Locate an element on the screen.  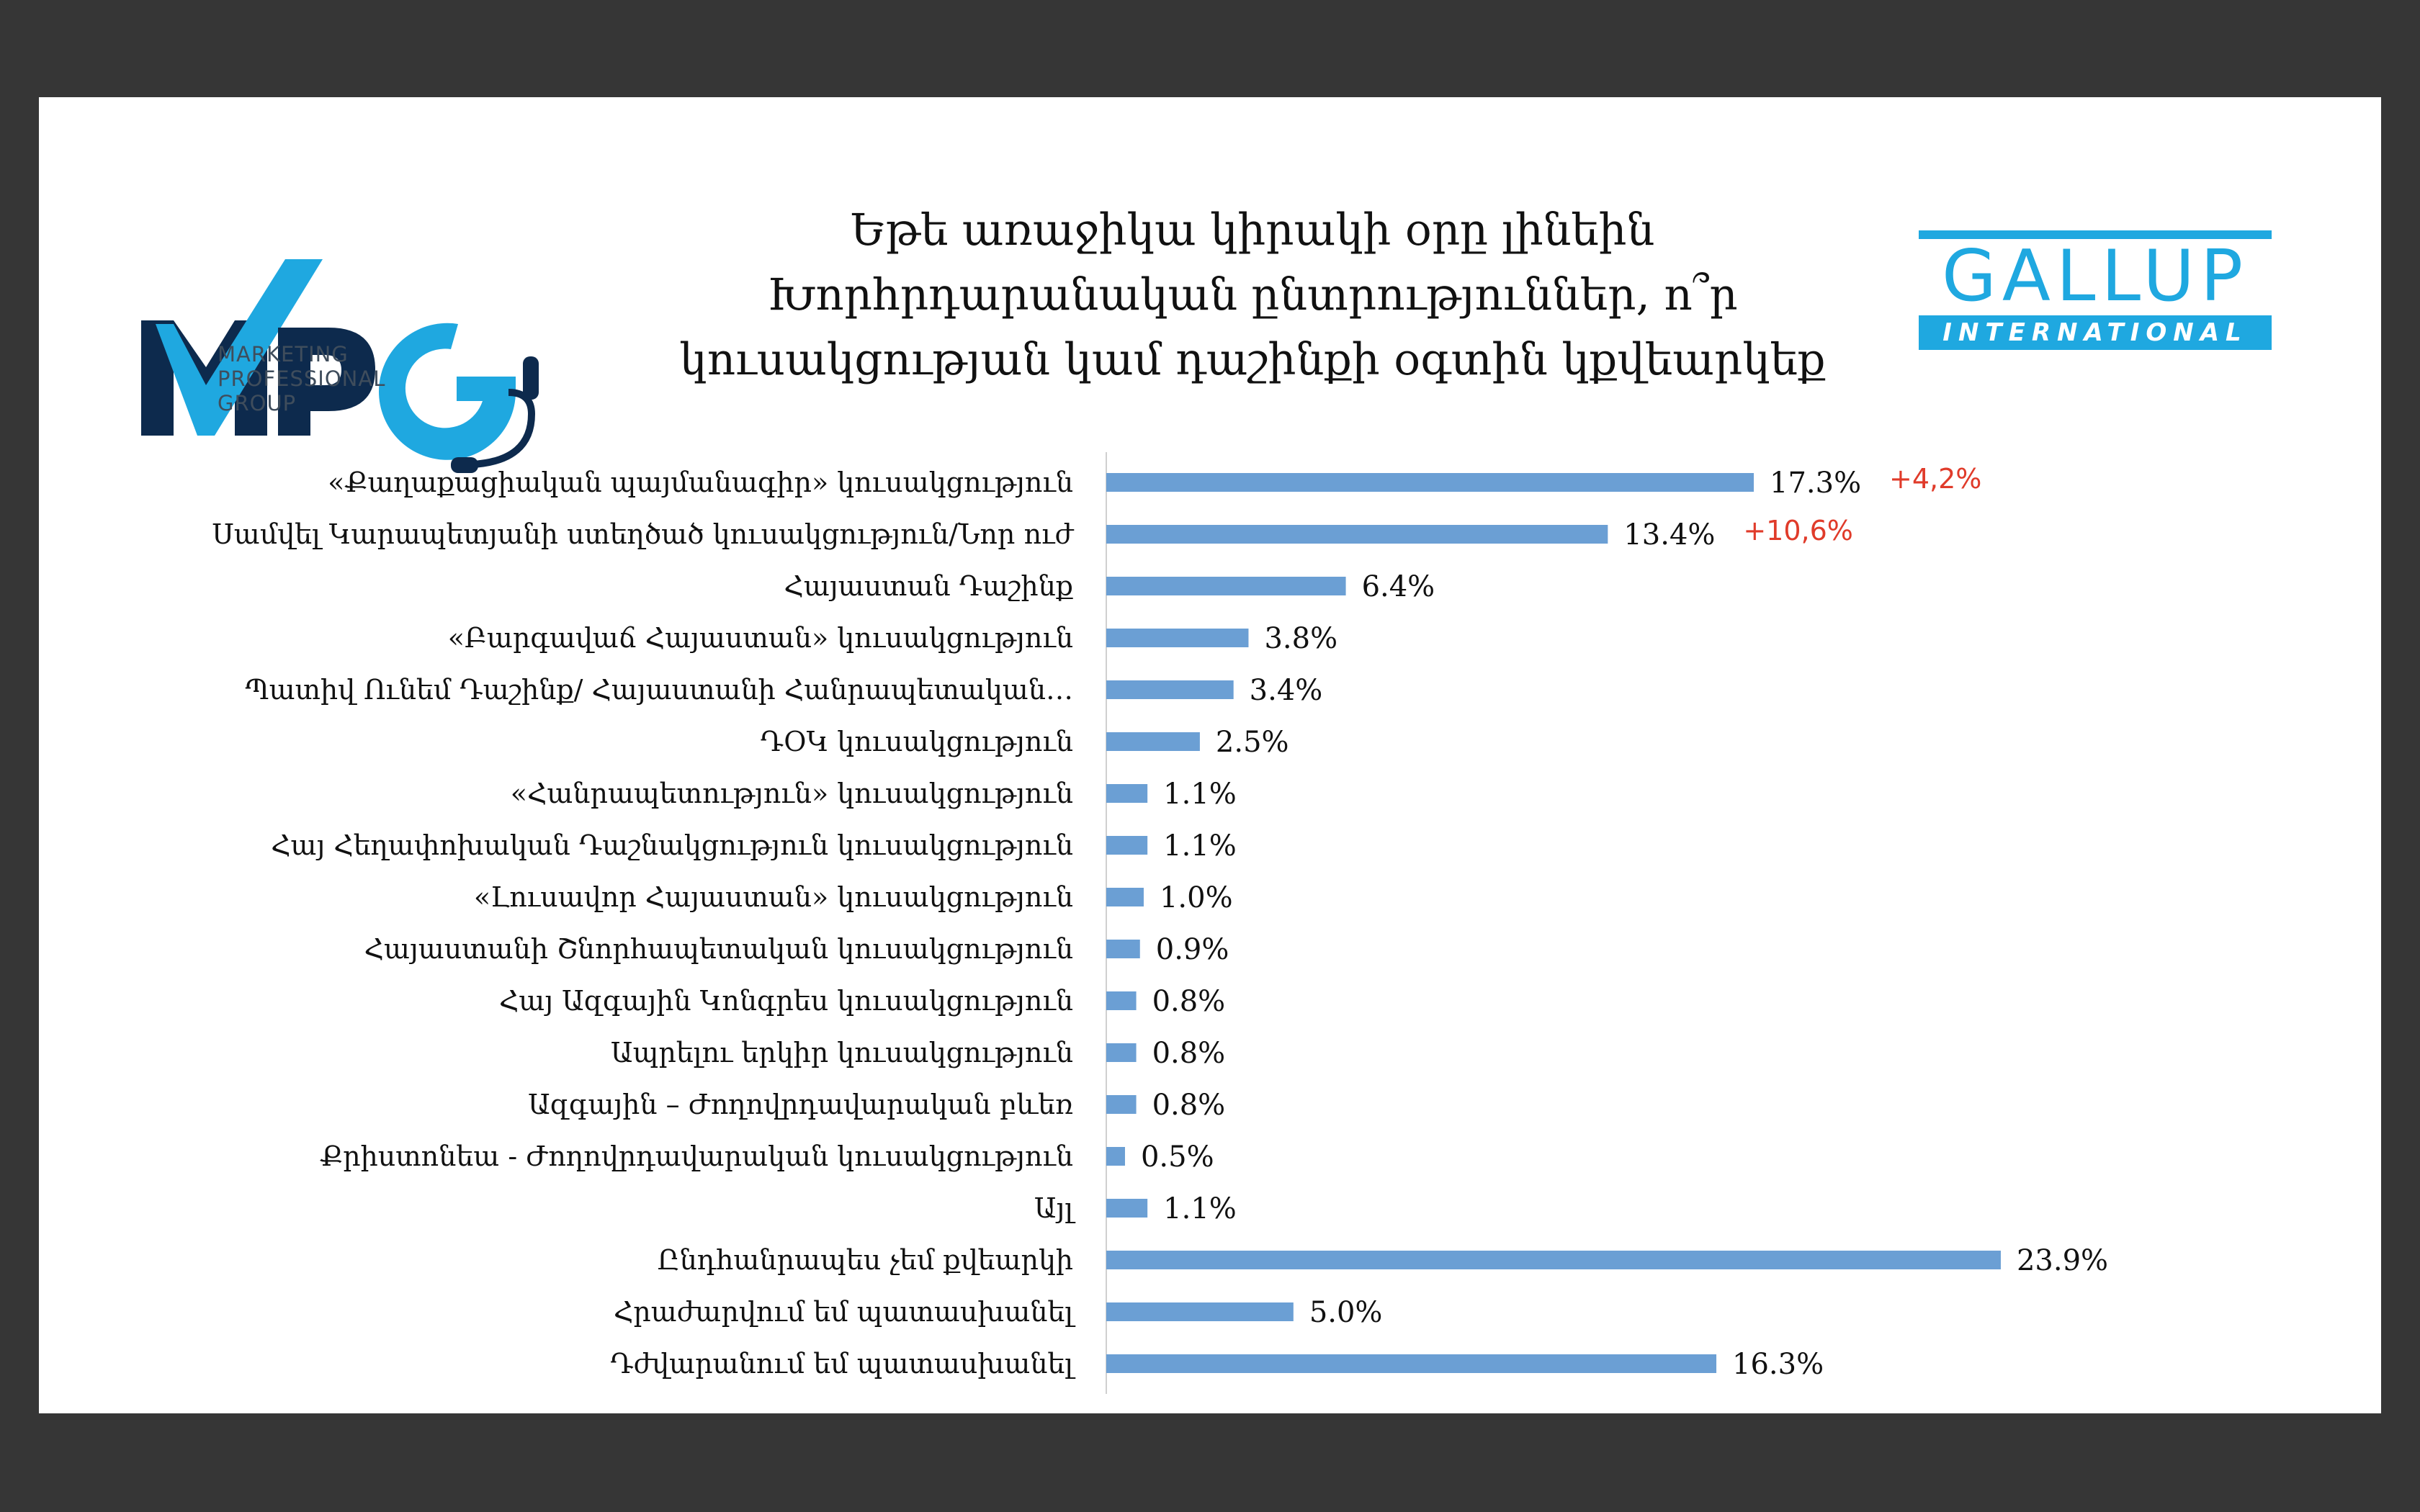
gallup-logo: GALLUP INTERNATIONAL is located at coordinates (2095, 290).